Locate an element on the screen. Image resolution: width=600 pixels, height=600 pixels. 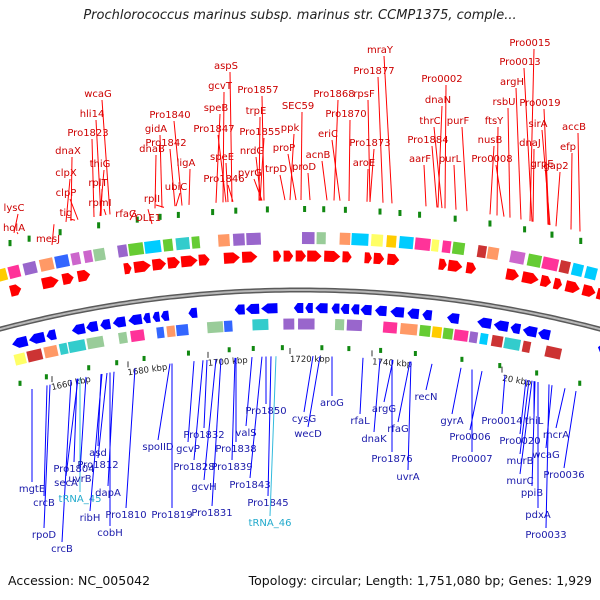
gene-label-dnax: dnaX is located at coordinates (68, 151).